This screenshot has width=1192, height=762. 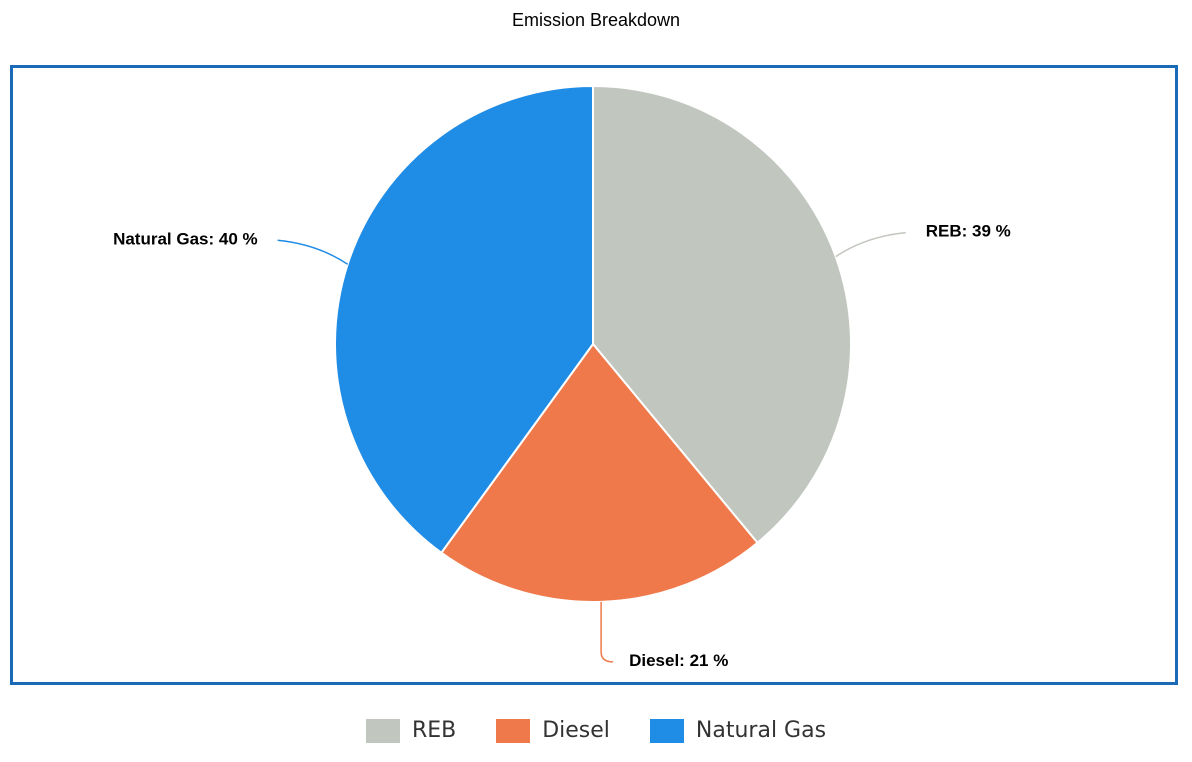 What do you see at coordinates (722, 314) in the screenshot?
I see `pie-slice-reb` at bounding box center [722, 314].